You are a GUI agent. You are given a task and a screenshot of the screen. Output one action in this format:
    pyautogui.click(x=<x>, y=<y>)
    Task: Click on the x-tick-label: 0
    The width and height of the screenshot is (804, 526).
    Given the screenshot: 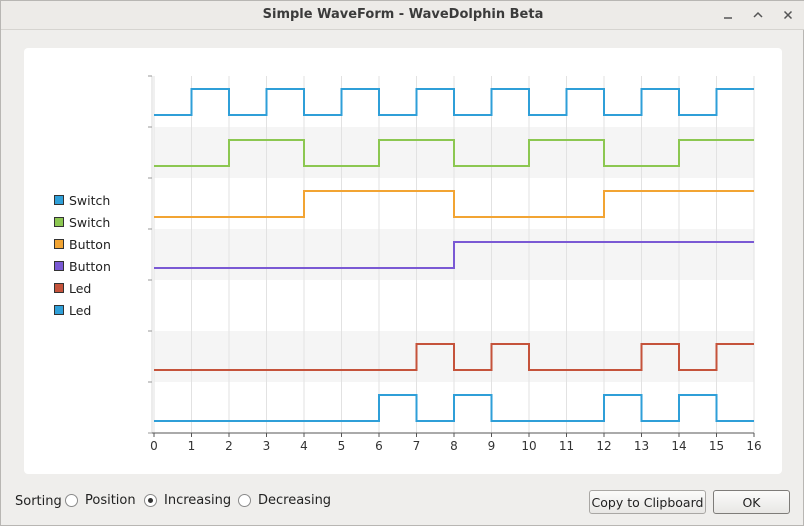 What is the action you would take?
    pyautogui.click(x=154, y=446)
    